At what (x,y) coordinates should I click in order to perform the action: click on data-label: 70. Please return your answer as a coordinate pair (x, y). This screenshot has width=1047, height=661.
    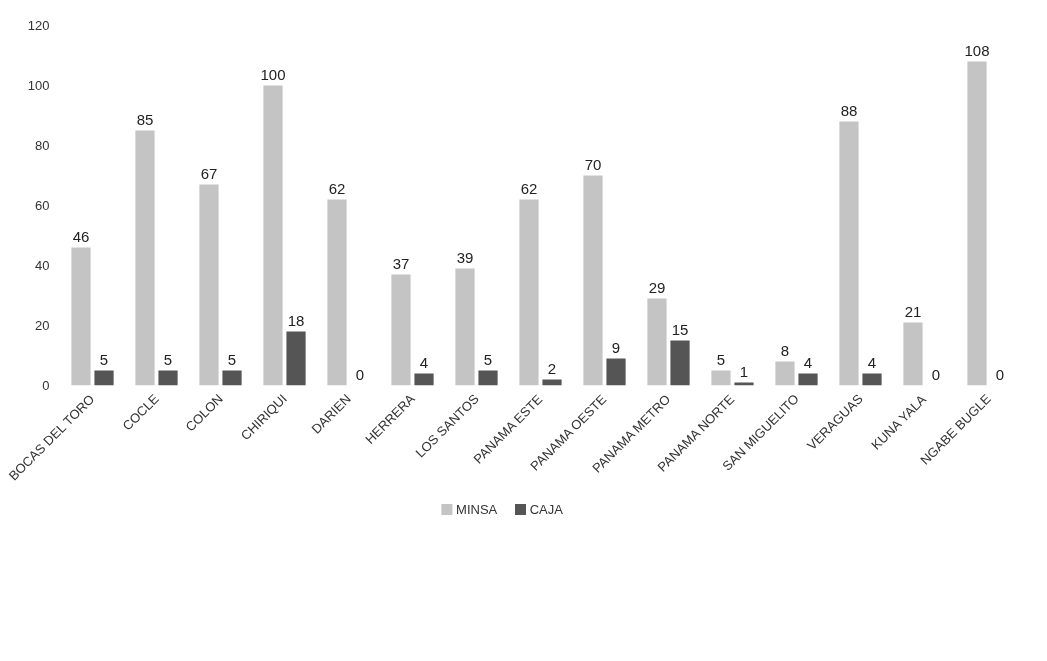
    Looking at the image, I should click on (593, 164).